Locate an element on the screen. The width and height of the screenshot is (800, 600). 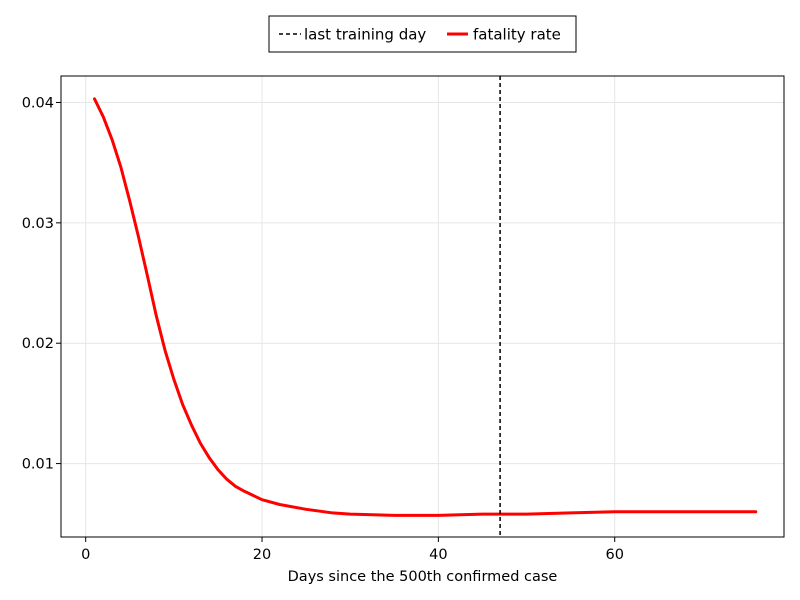
y-tick-label: 0.03 is located at coordinates (38, 224).